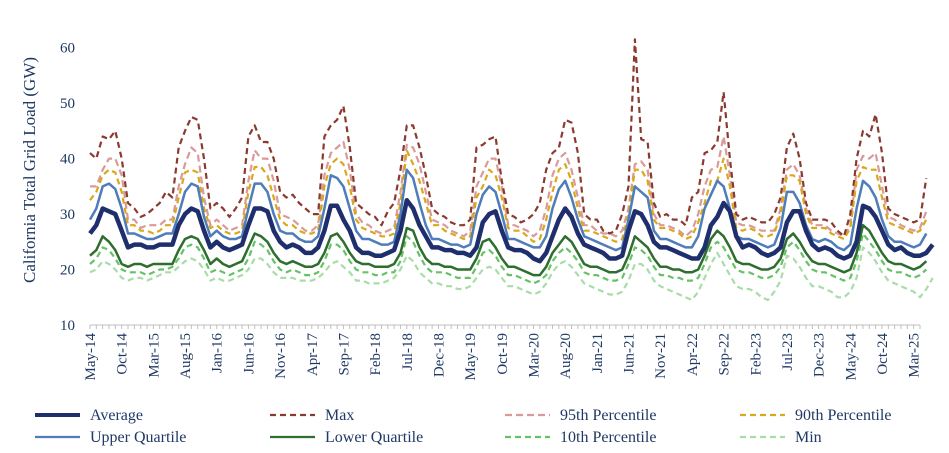 The width and height of the screenshot is (949, 453). I want to click on x-tick-label: Oct-19, so click(503, 354).